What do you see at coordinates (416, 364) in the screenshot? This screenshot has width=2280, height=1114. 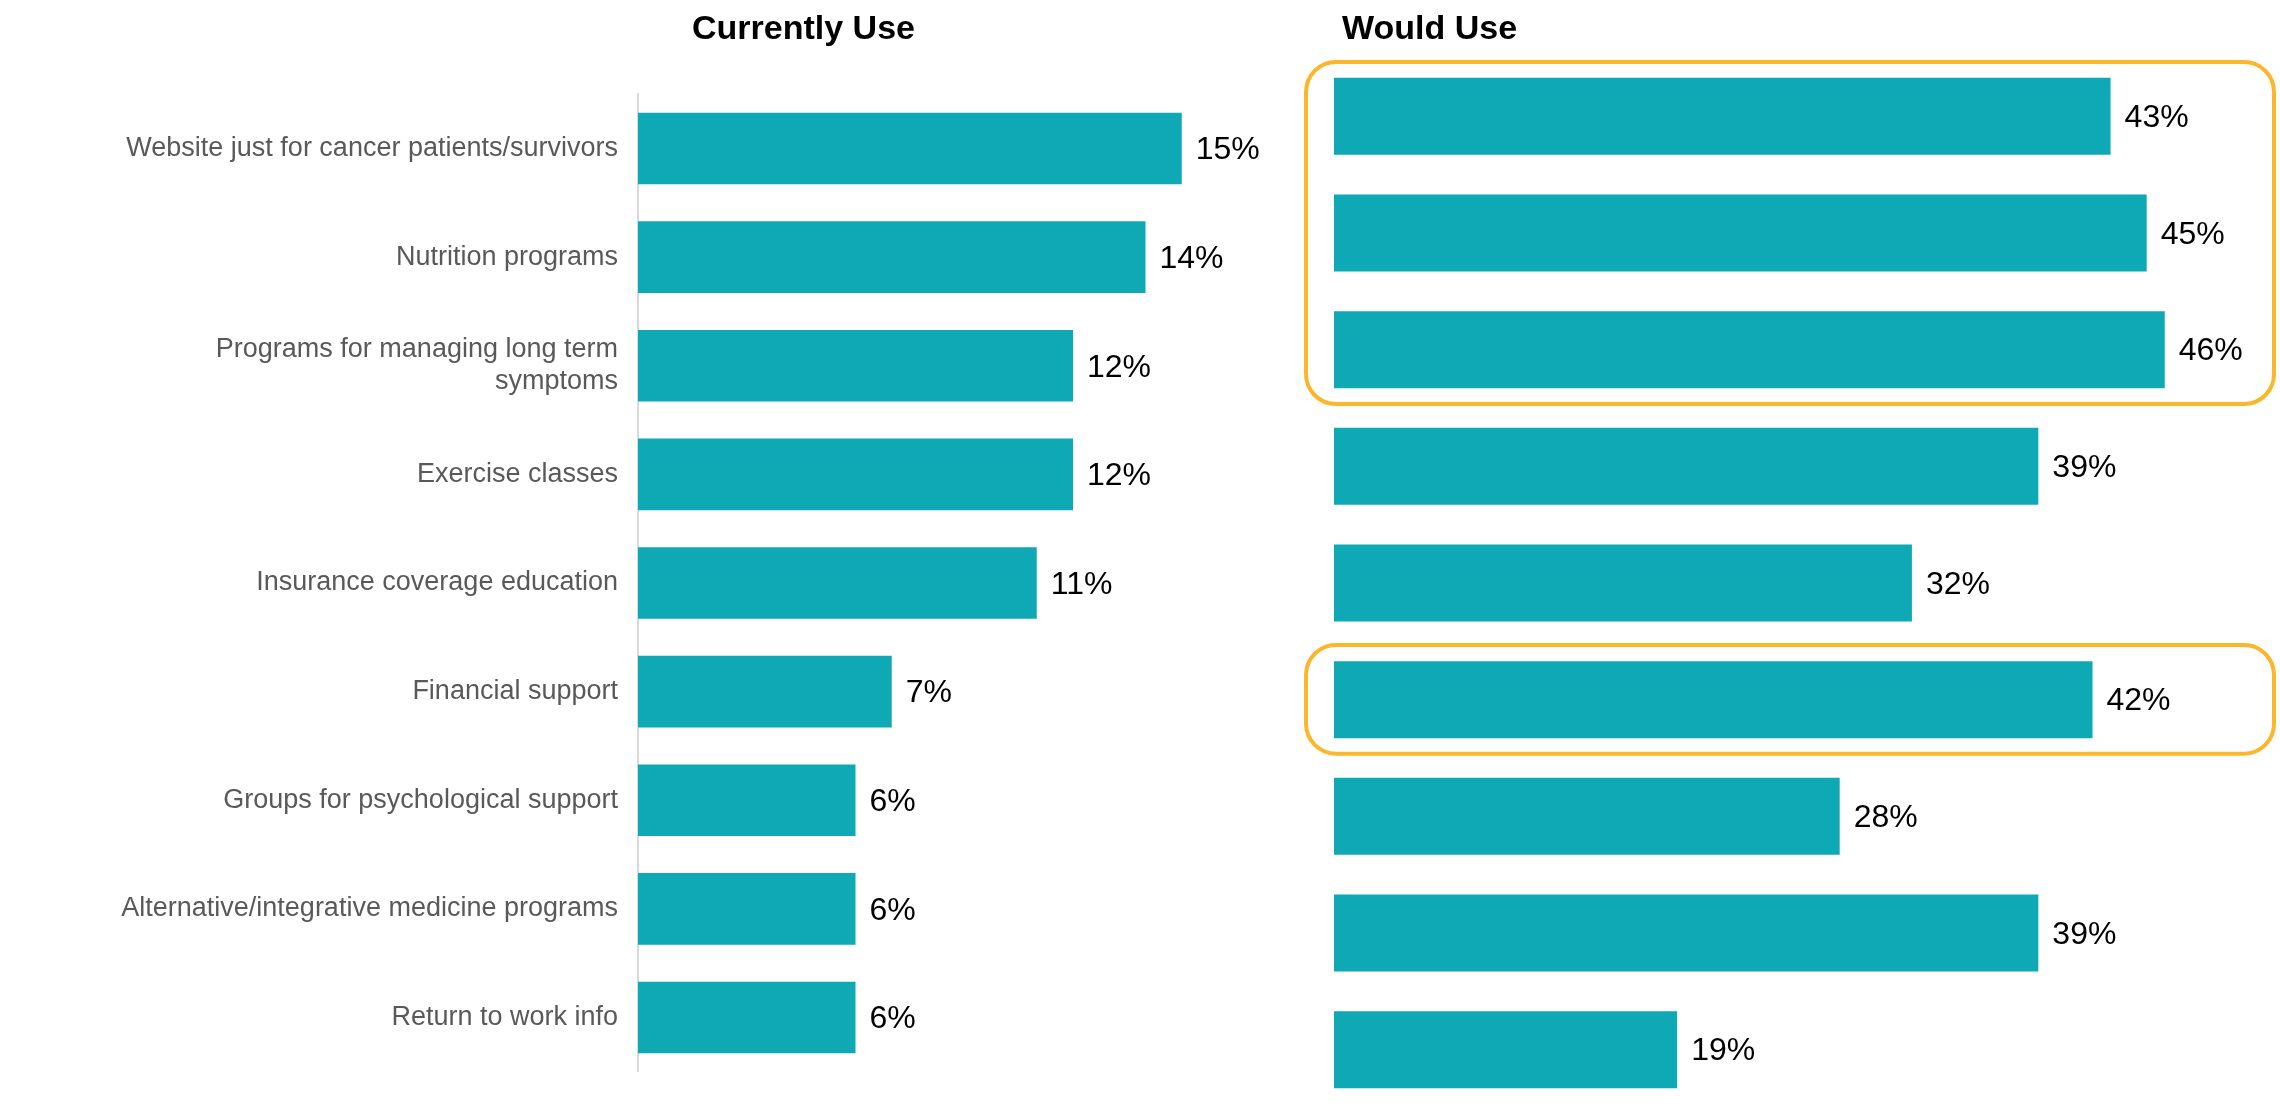 I see `y-tick-label: Programs for managing long term symptoms` at bounding box center [416, 364].